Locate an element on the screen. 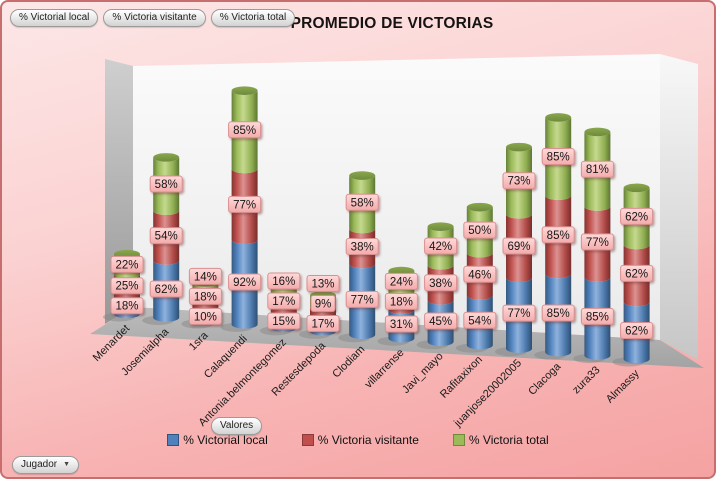 The image size is (716, 479). data-label: 31% is located at coordinates (401, 324).